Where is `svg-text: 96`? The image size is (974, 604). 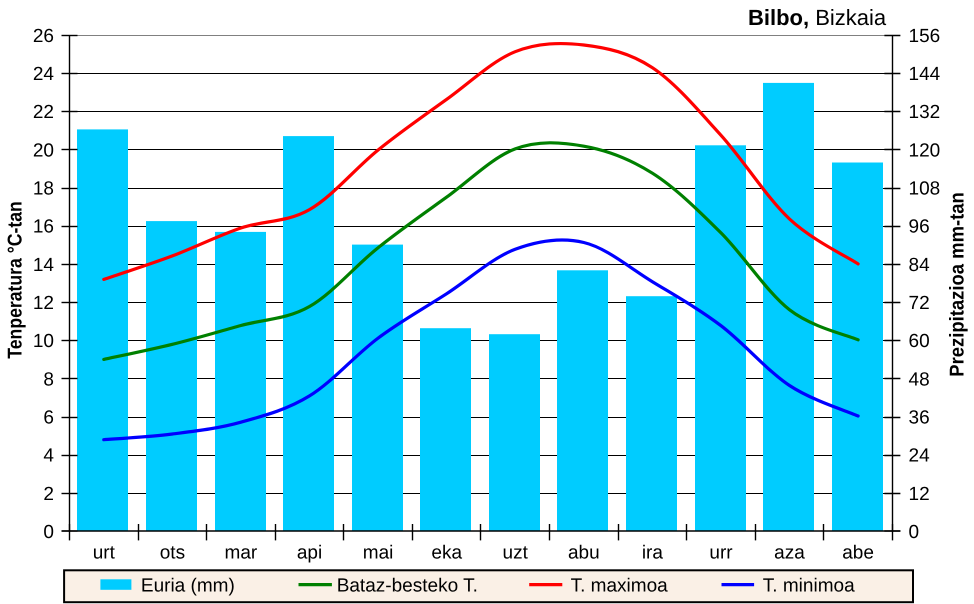
svg-text: 96 is located at coordinates (919, 227).